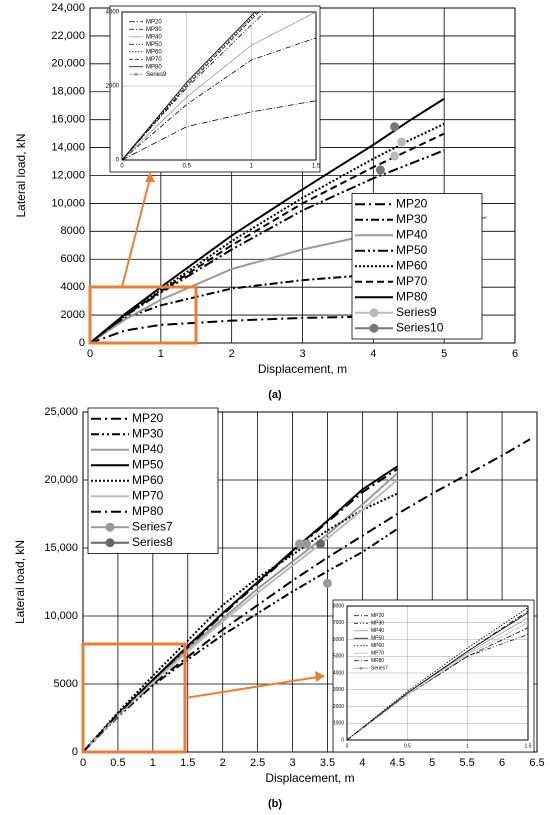 The height and width of the screenshot is (815, 550). What do you see at coordinates (502, 763) in the screenshot?
I see `x-tick-label: 6` at bounding box center [502, 763].